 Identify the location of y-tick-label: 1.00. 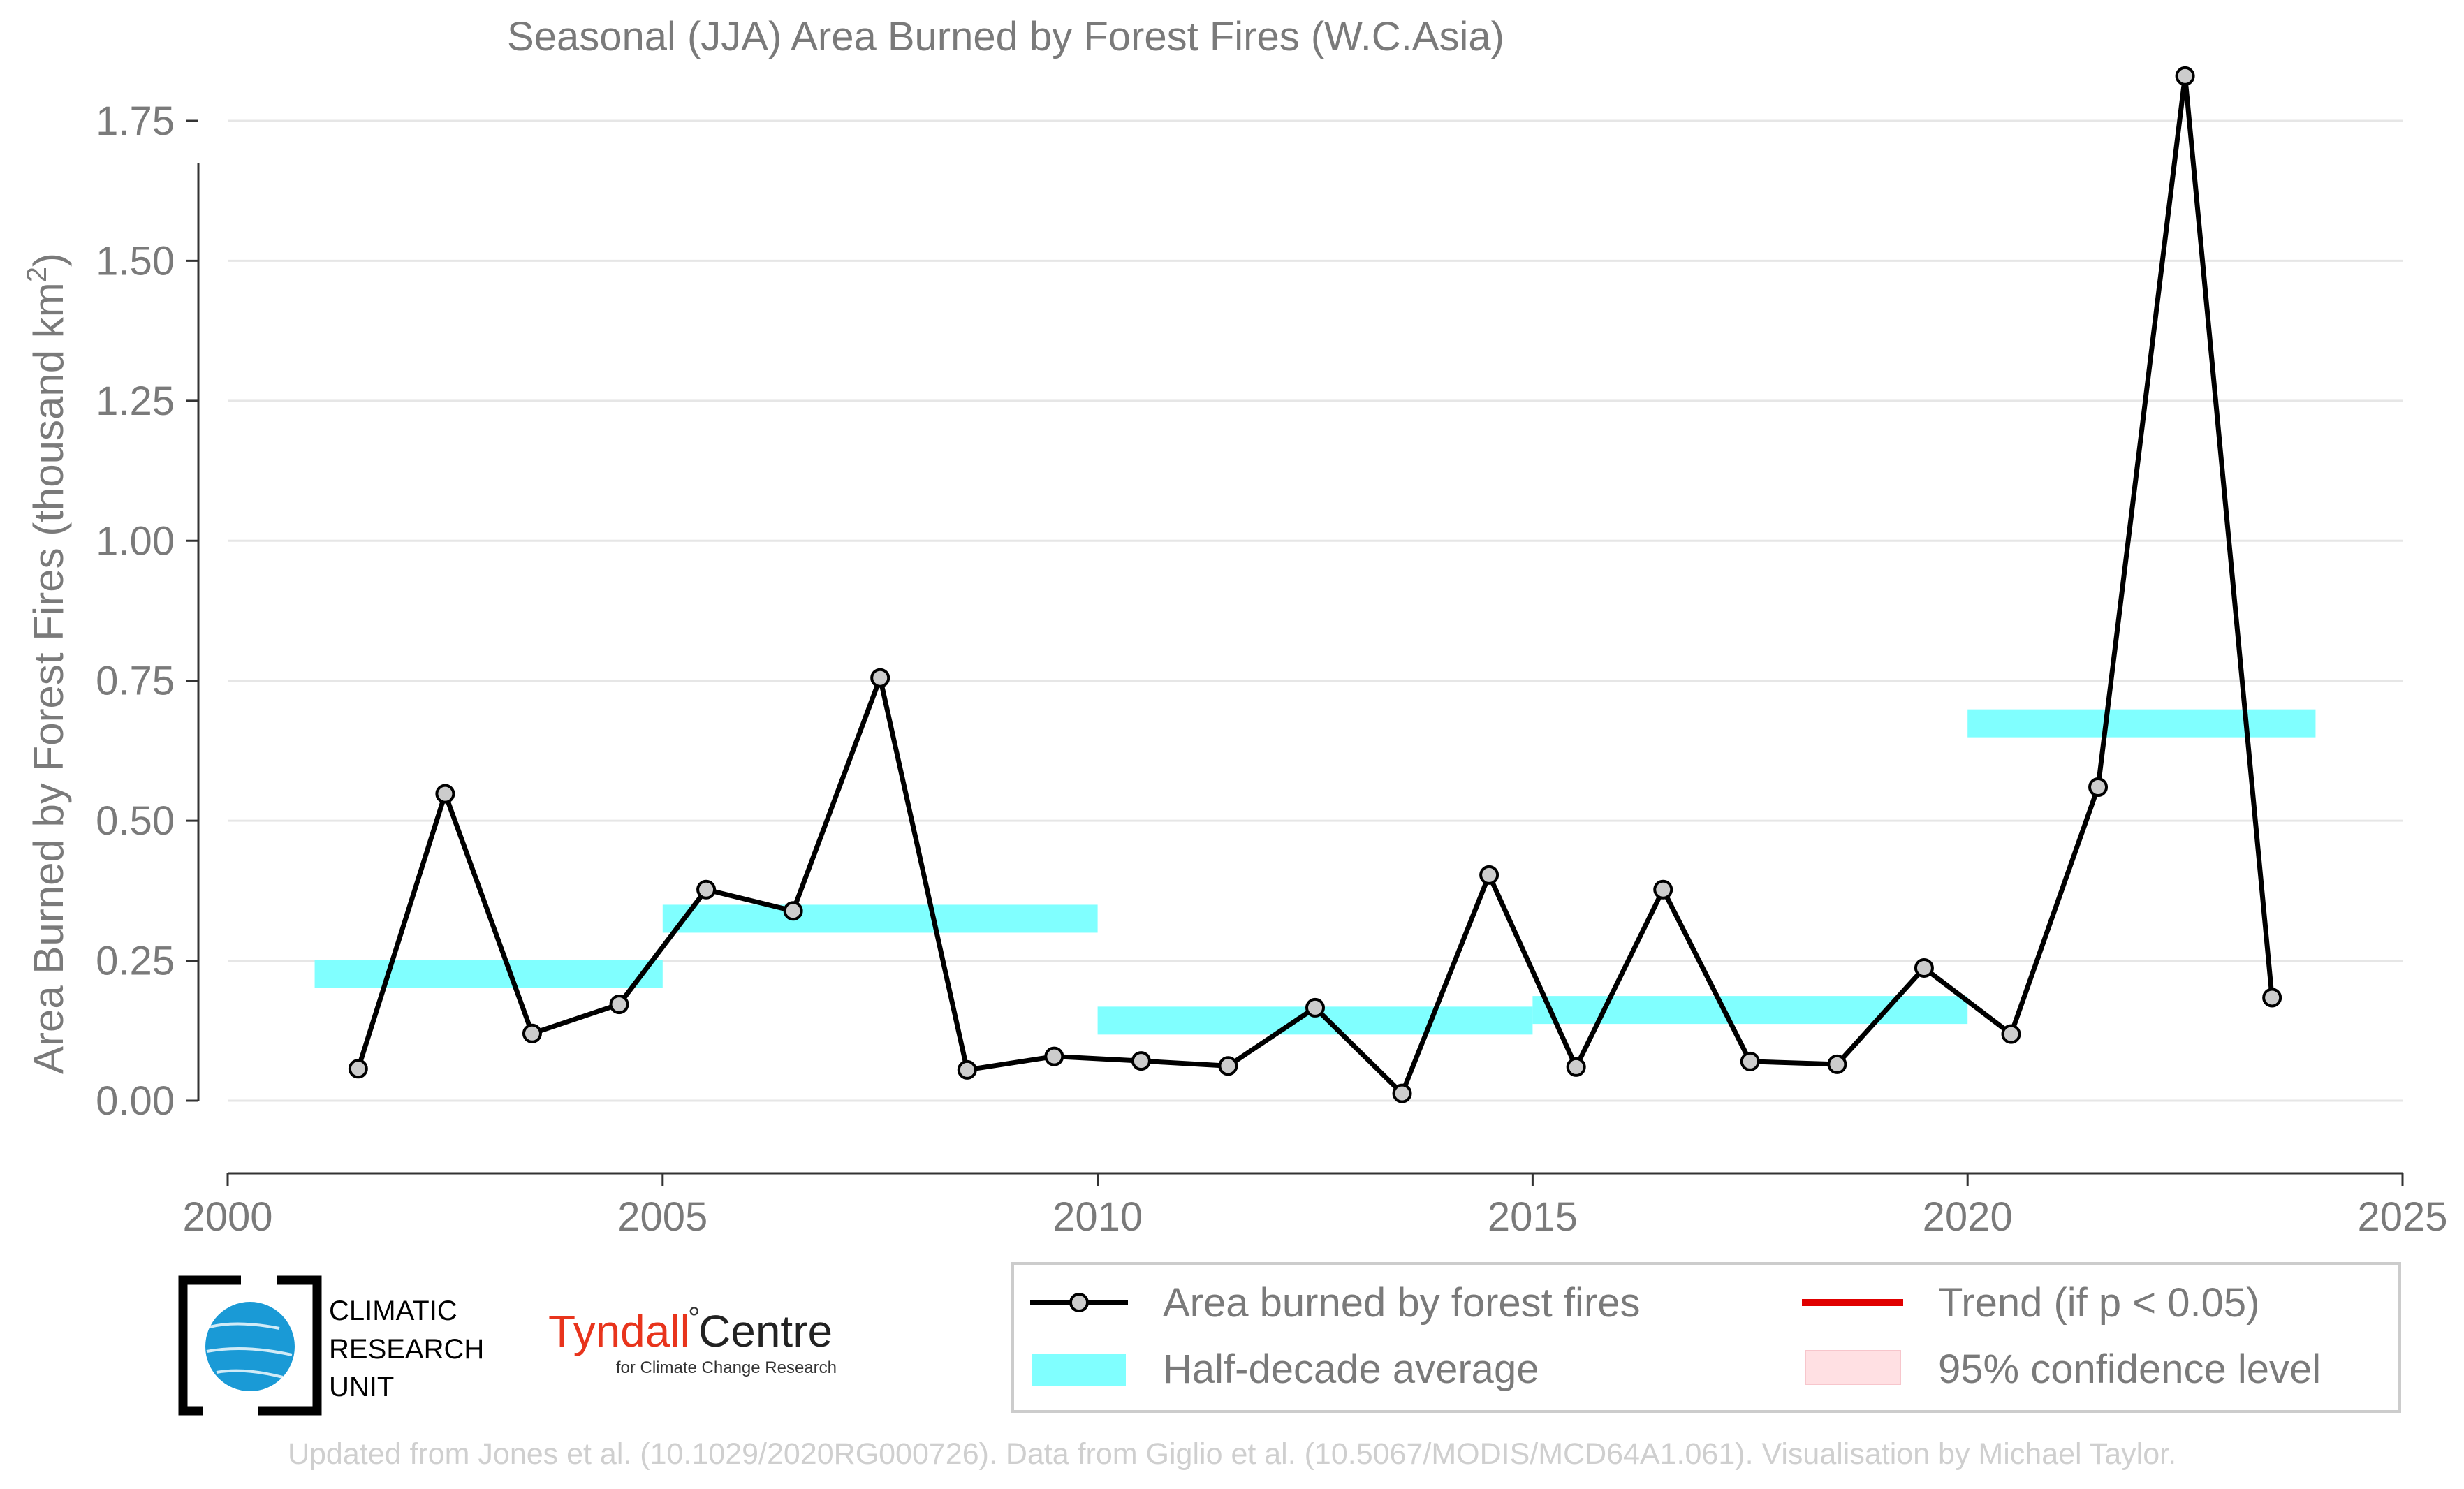
(135, 541).